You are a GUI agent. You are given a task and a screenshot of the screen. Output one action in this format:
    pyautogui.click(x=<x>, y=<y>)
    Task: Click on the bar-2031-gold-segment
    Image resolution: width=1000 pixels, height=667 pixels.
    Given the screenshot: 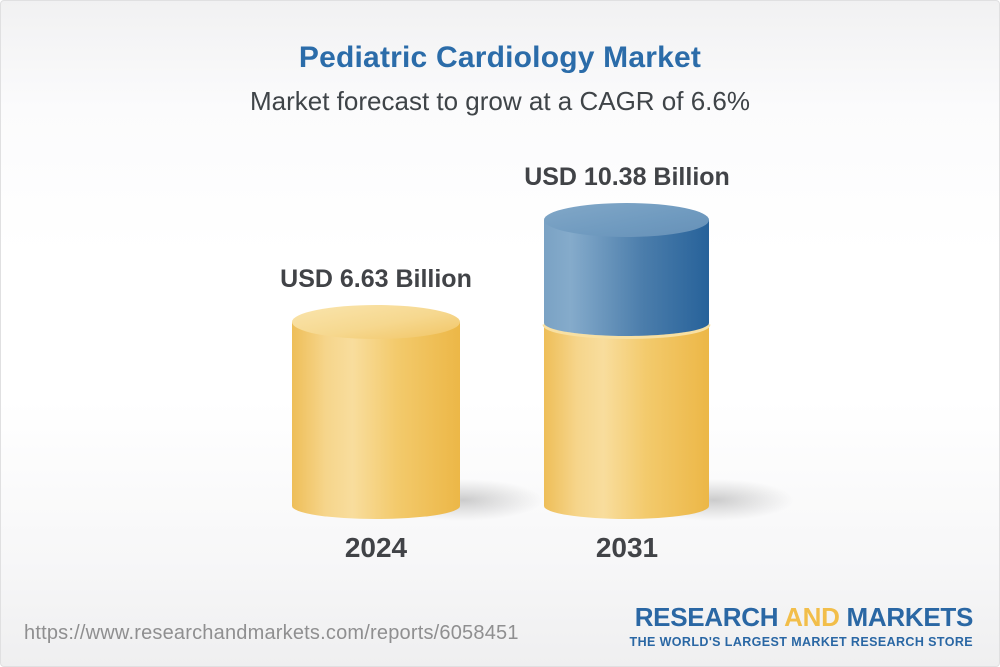 What is the action you would take?
    pyautogui.click(x=626, y=421)
    